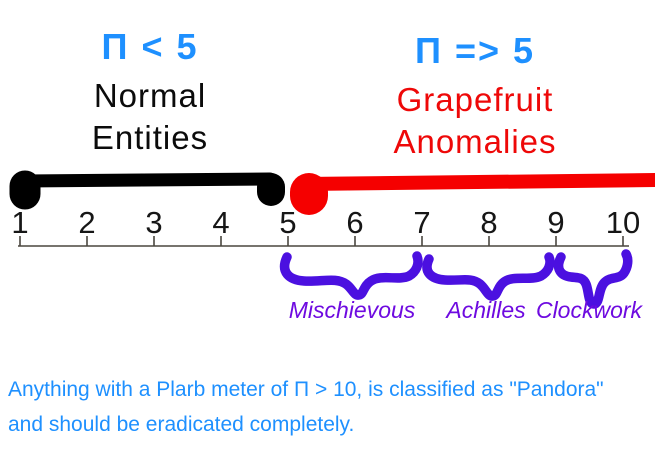 Image resolution: width=655 pixels, height=455 pixels. I want to click on number-line-axis, so click(323, 241).